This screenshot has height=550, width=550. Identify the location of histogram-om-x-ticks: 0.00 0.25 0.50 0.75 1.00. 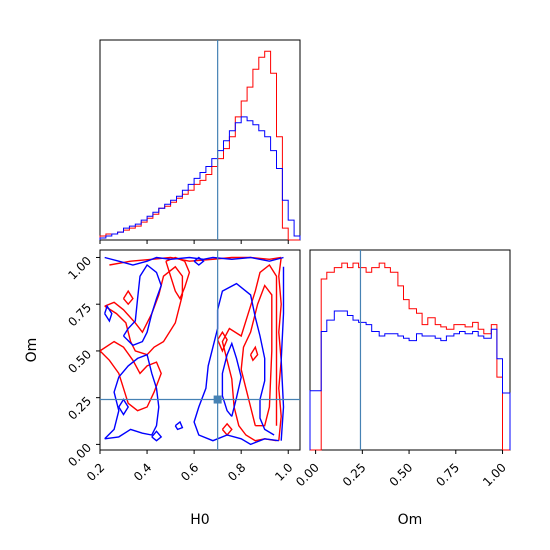
(401, 469).